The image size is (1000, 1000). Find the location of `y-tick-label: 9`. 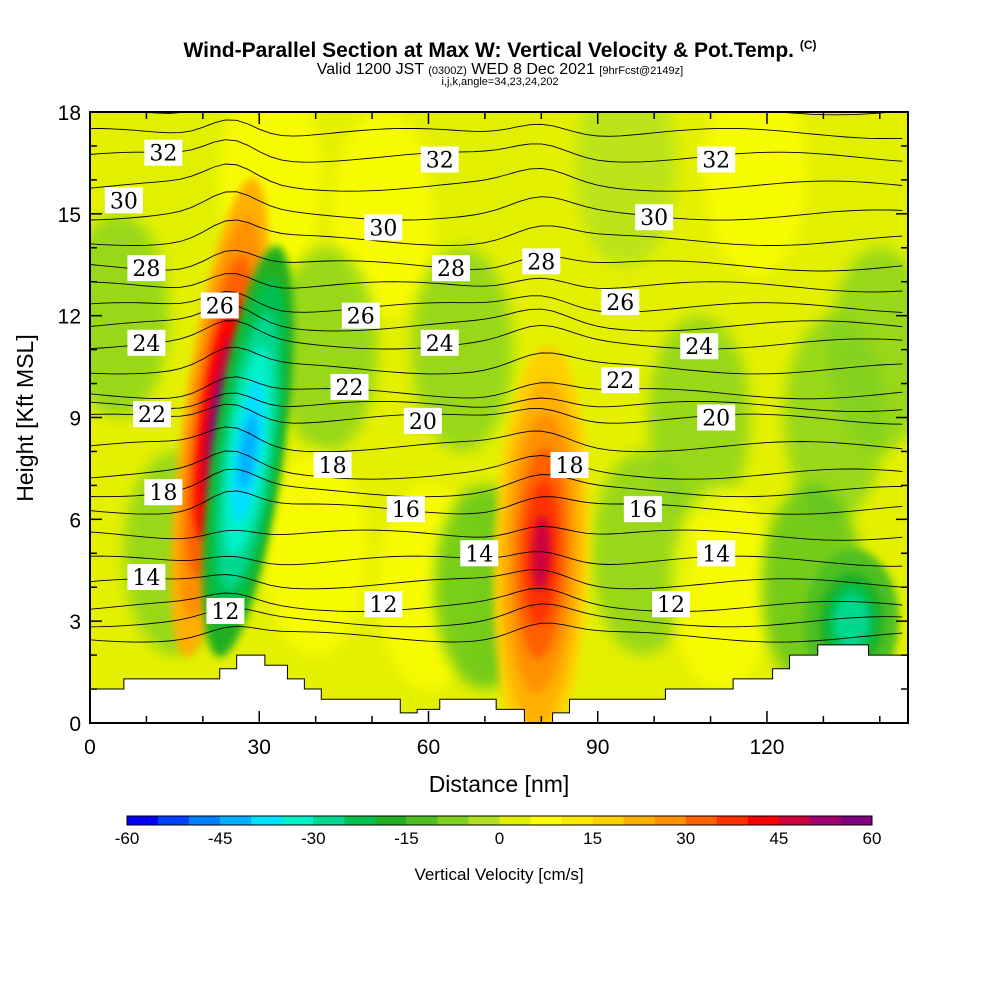

y-tick-label: 9 is located at coordinates (75, 419).